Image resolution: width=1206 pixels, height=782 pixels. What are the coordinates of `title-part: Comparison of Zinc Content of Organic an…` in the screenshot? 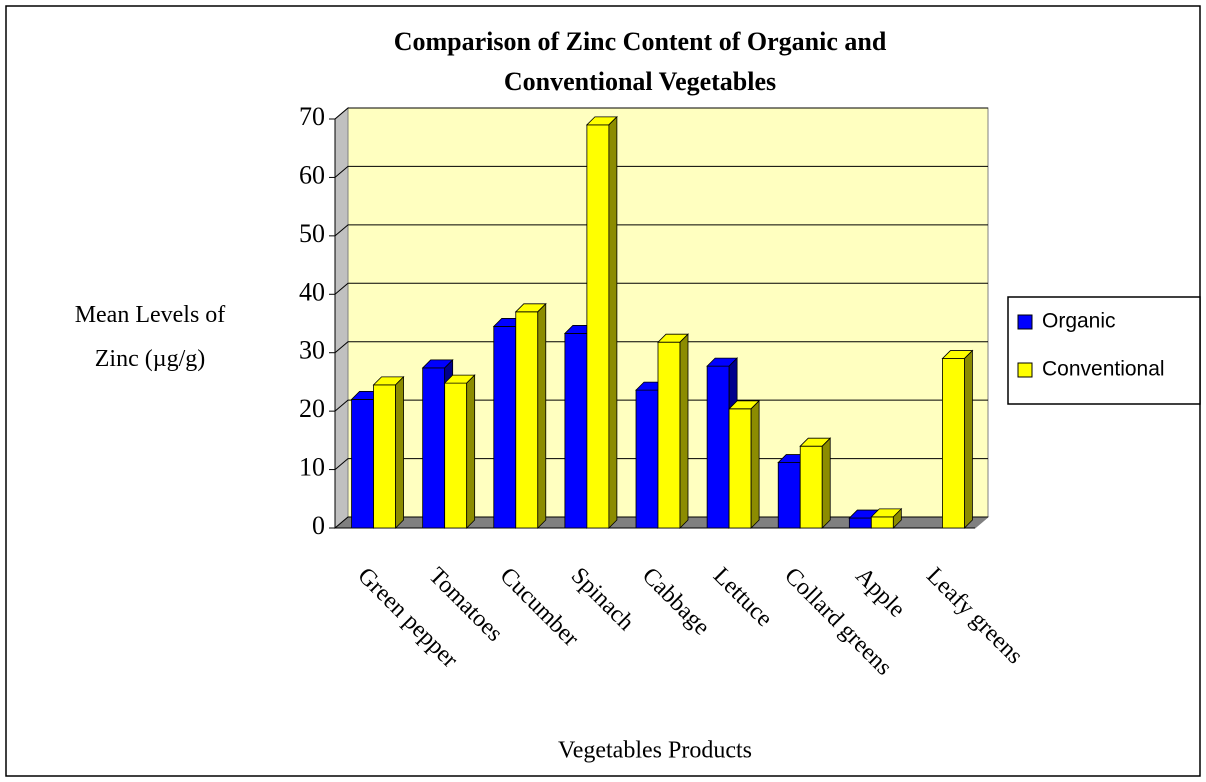 It's located at (640, 41).